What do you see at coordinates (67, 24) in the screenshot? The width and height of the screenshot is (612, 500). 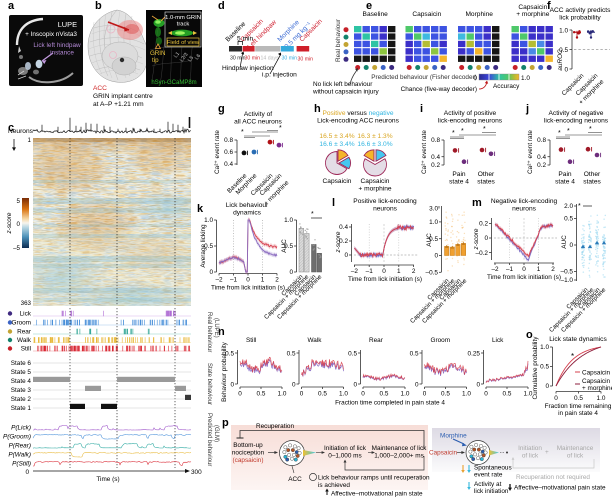 I see `svg-text: LUPE` at bounding box center [67, 24].